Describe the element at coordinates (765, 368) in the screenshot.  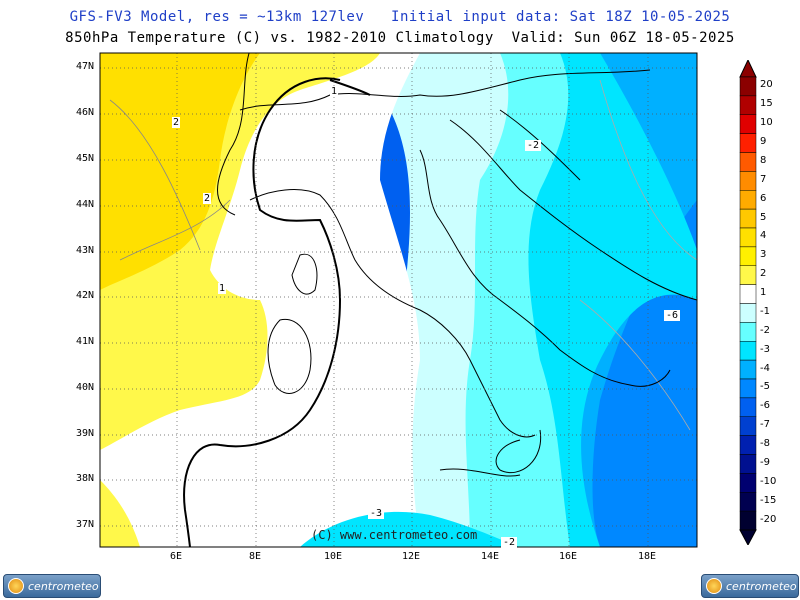
I see `legend-label: -4` at that location.